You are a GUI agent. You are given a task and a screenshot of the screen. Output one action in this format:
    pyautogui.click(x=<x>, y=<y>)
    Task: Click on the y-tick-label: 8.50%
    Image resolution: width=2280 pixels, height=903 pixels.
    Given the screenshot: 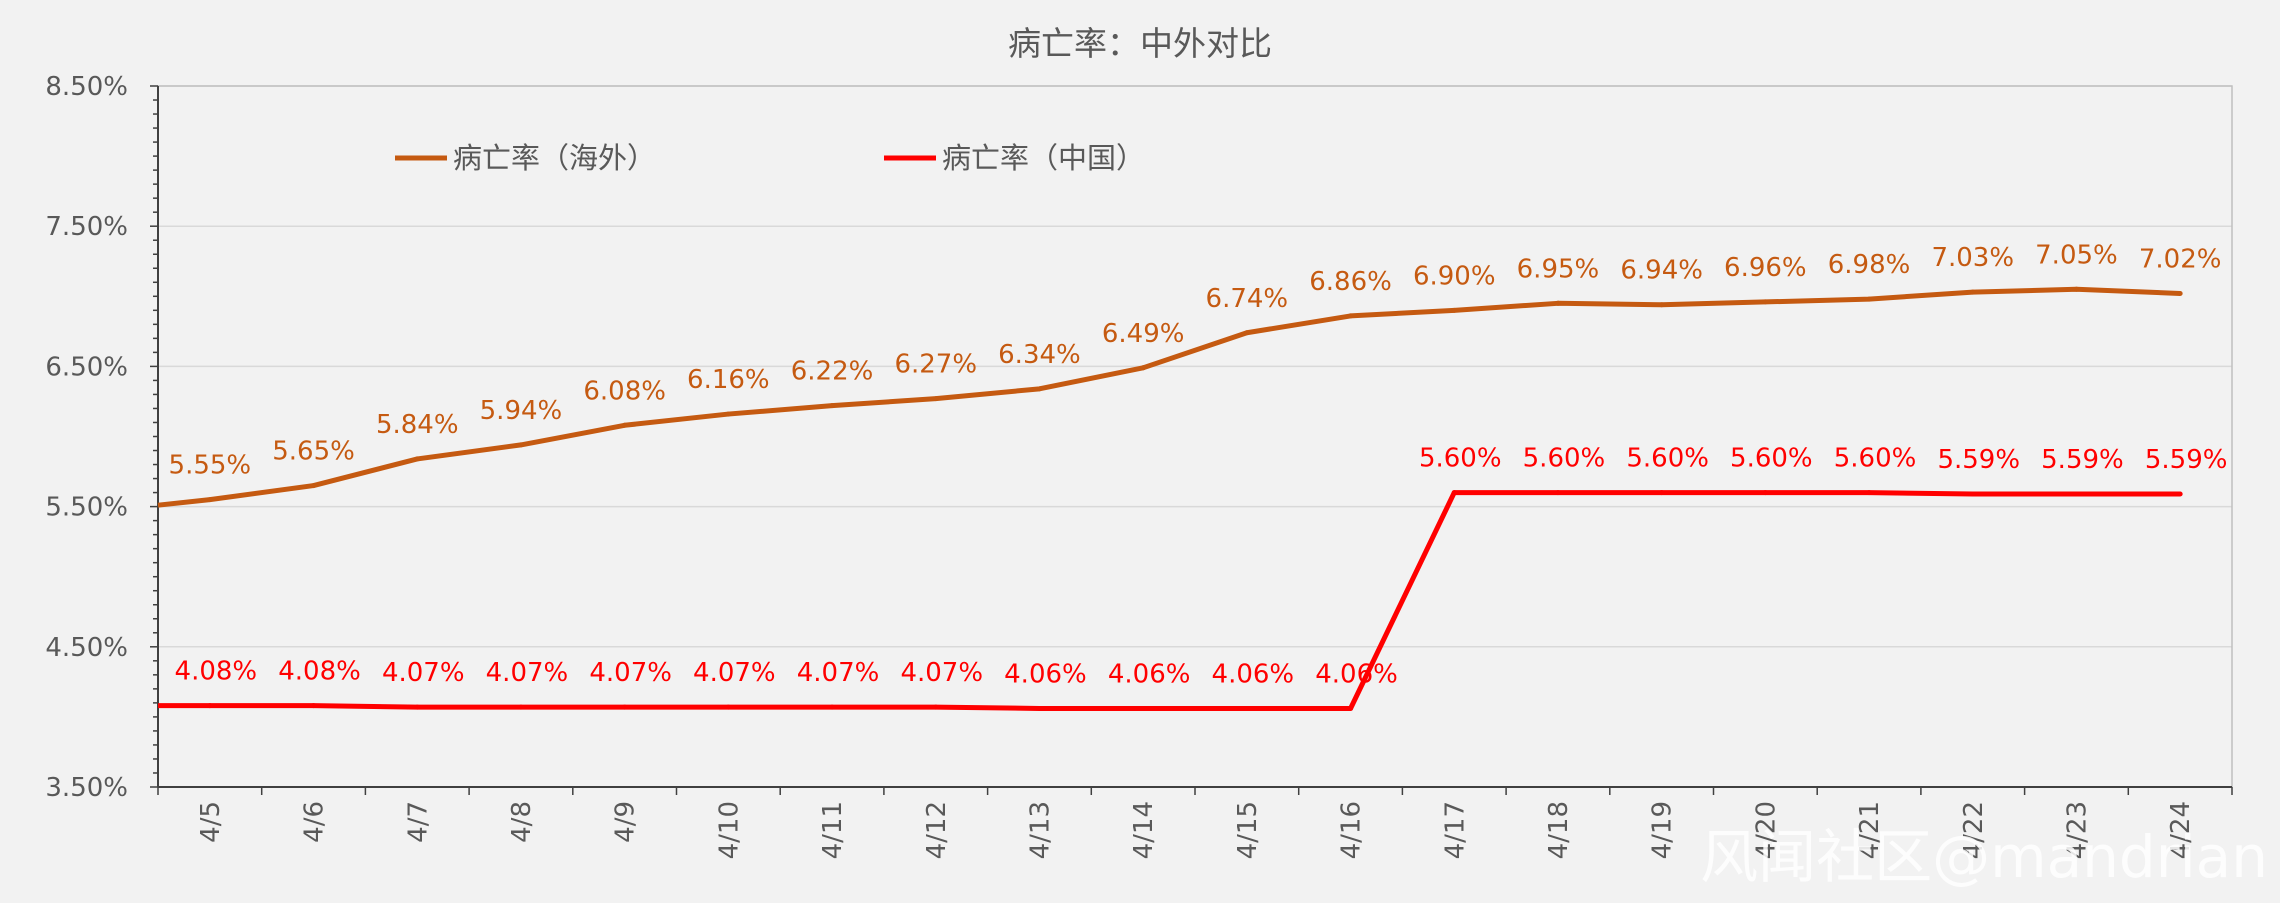 What is the action you would take?
    pyautogui.click(x=86, y=87)
    